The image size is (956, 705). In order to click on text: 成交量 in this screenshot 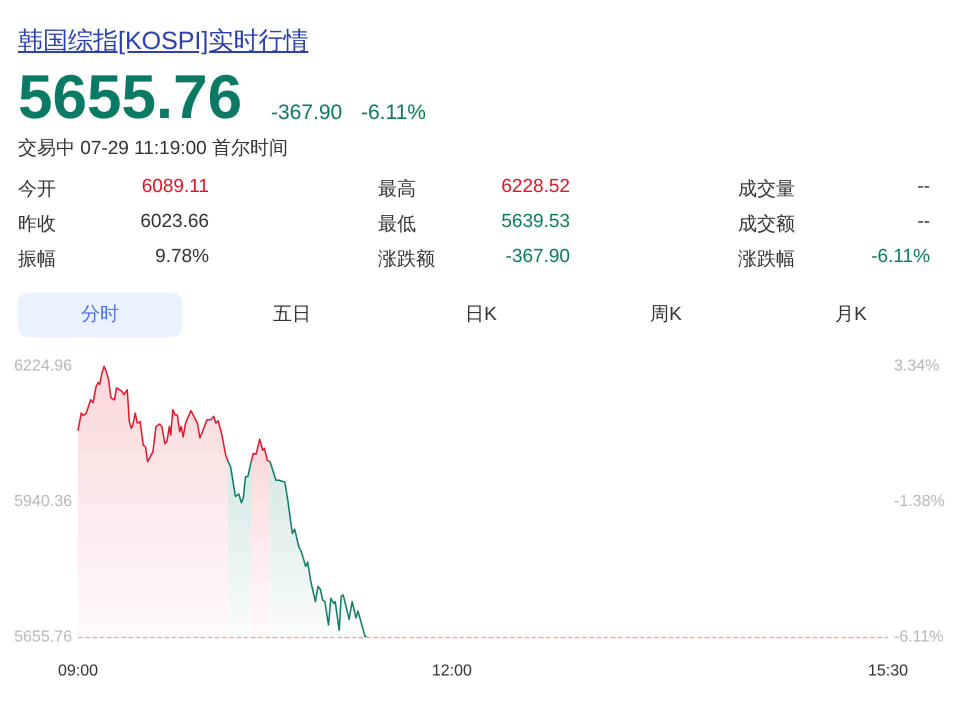, I will do `click(766, 190)`.